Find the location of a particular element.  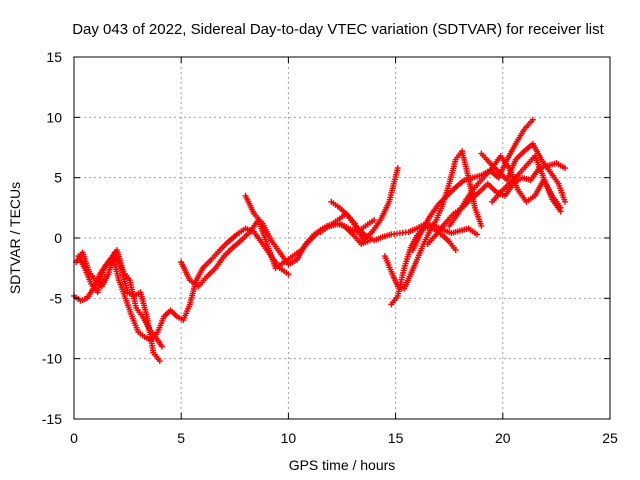

x-tick-label: 0 is located at coordinates (74, 438).